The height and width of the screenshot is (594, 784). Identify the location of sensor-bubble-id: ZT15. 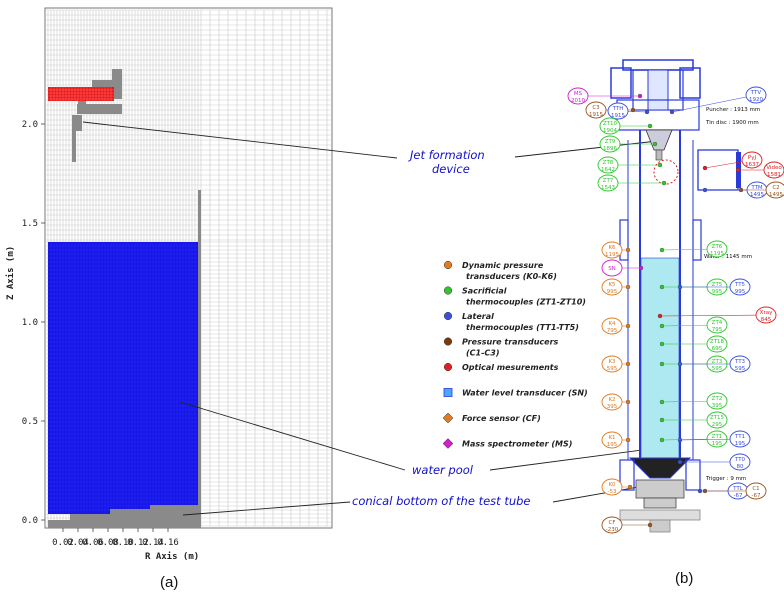
(717, 418).